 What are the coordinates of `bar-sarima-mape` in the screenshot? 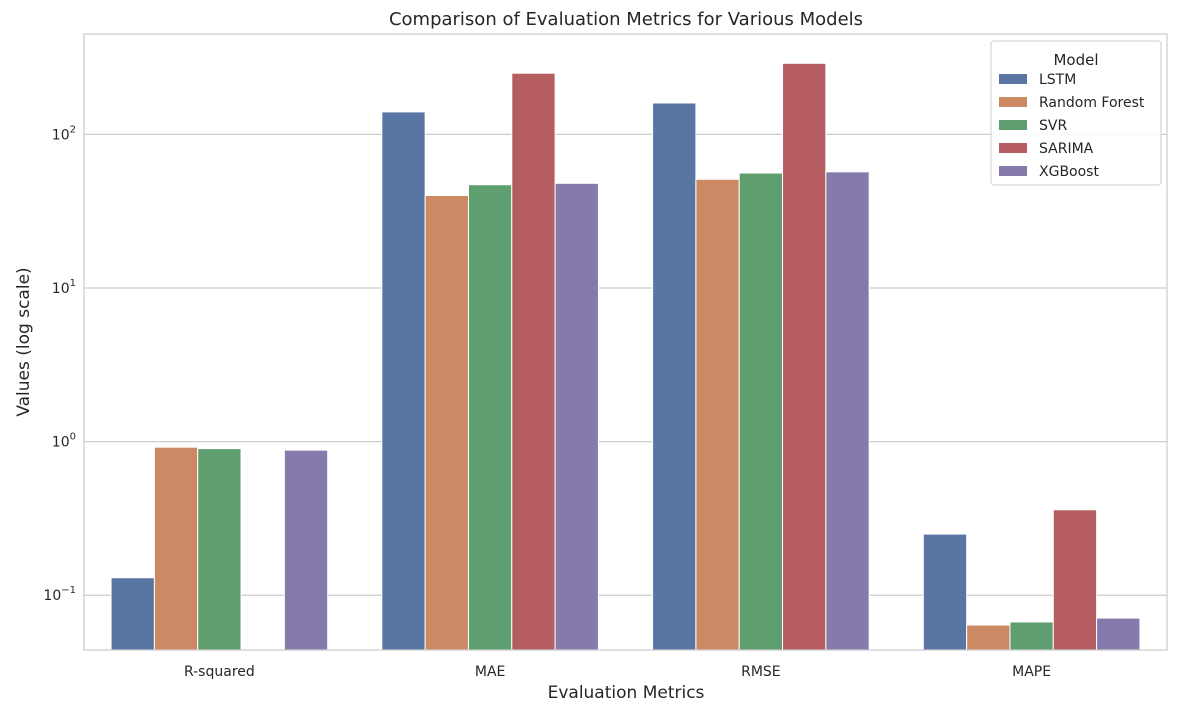 It's located at (1075, 580).